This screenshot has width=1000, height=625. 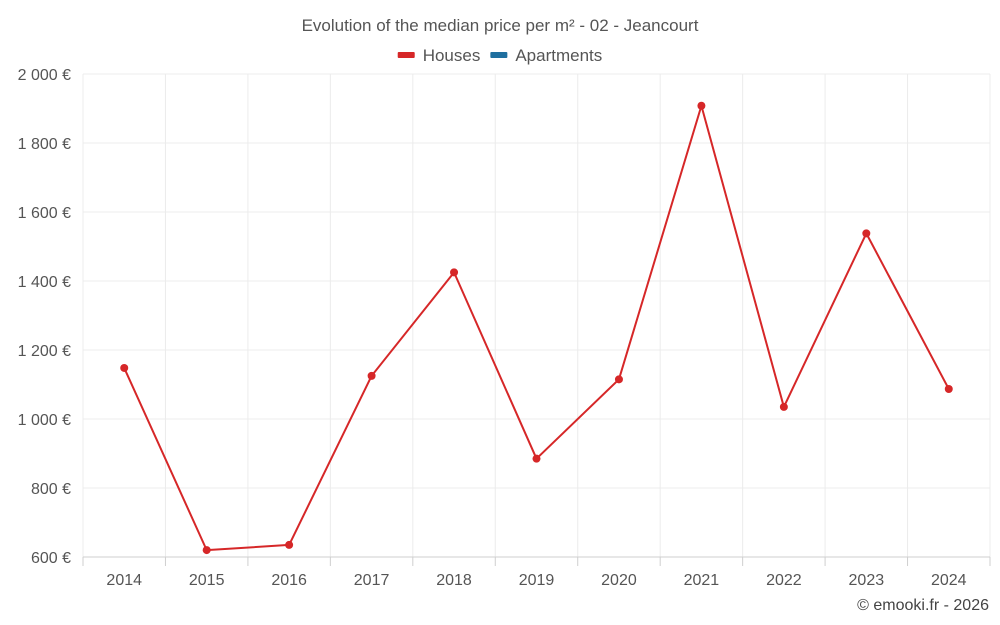 What do you see at coordinates (452, 55) in the screenshot?
I see `legend-label: Houses` at bounding box center [452, 55].